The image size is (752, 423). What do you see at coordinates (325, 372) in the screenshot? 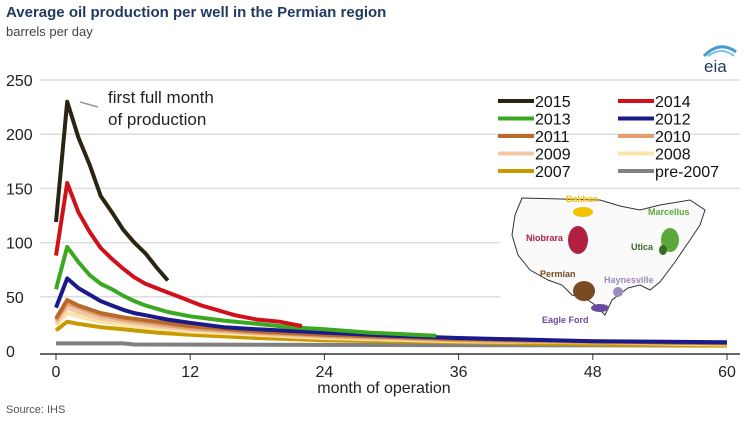
I see `x-tick-label: 24` at bounding box center [325, 372].